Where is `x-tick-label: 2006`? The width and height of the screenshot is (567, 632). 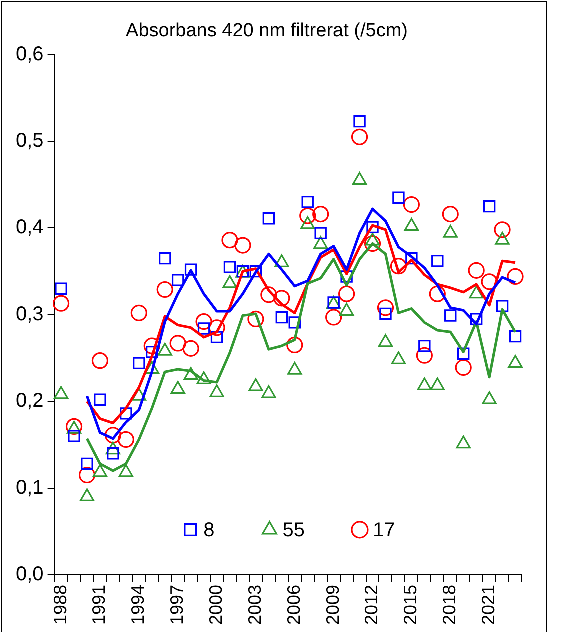 x-tick-label: 2006 is located at coordinates (294, 605).